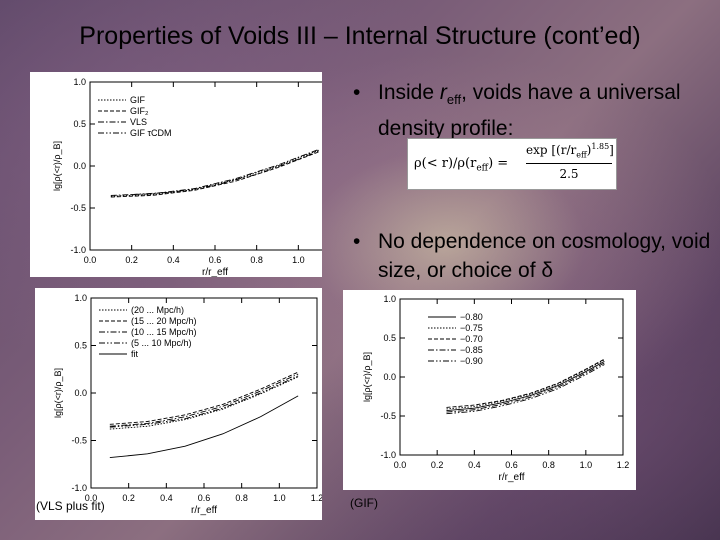 This screenshot has height=540, width=720. Describe the element at coordinates (551, 150) in the screenshot. I see `formula-num-pre: exp [(r/r` at that location.